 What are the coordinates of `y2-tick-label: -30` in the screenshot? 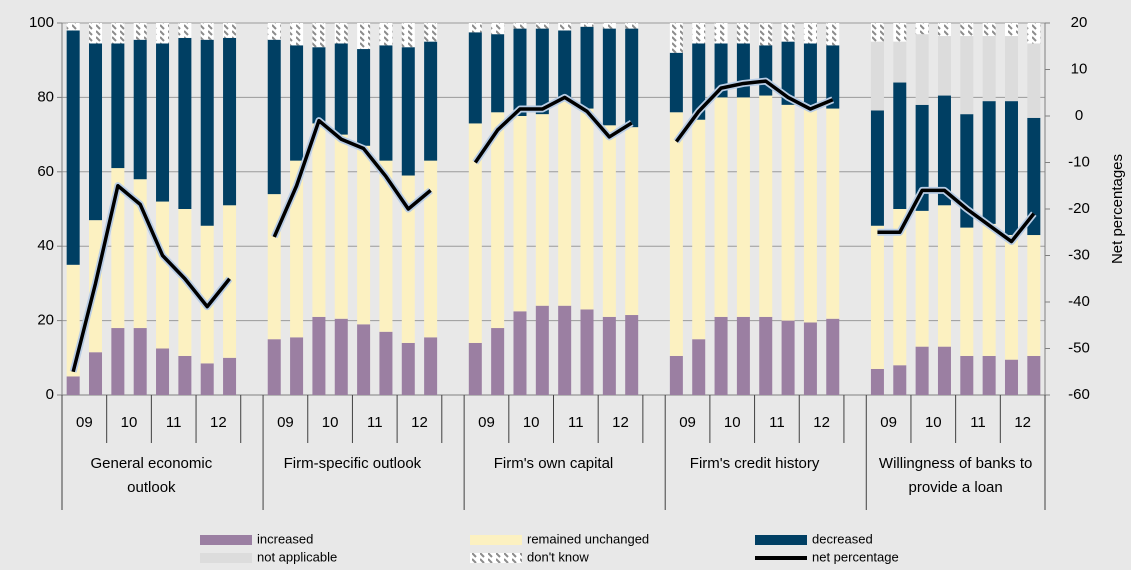 It's located at (1079, 254).